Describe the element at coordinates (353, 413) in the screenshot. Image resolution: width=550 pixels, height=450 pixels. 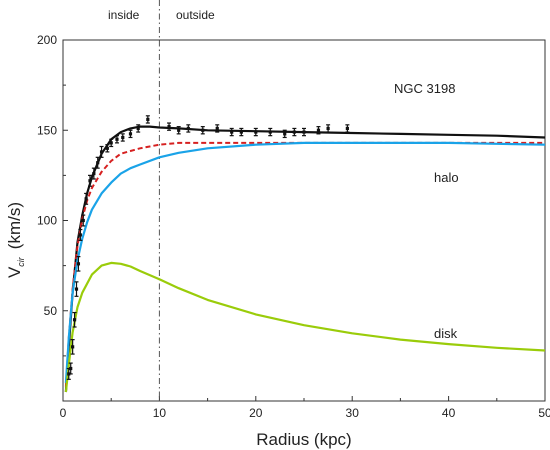
I see `x-tick-label: 30` at that location.